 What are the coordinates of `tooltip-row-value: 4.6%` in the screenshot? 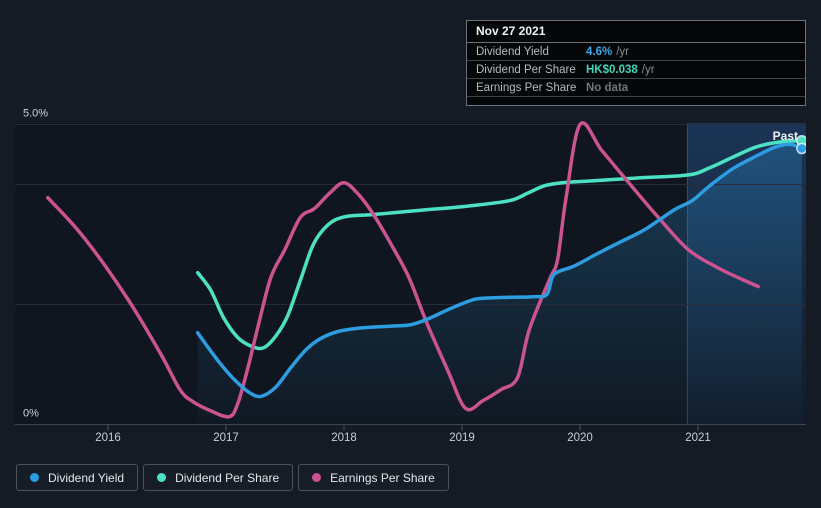 It's located at (599, 51).